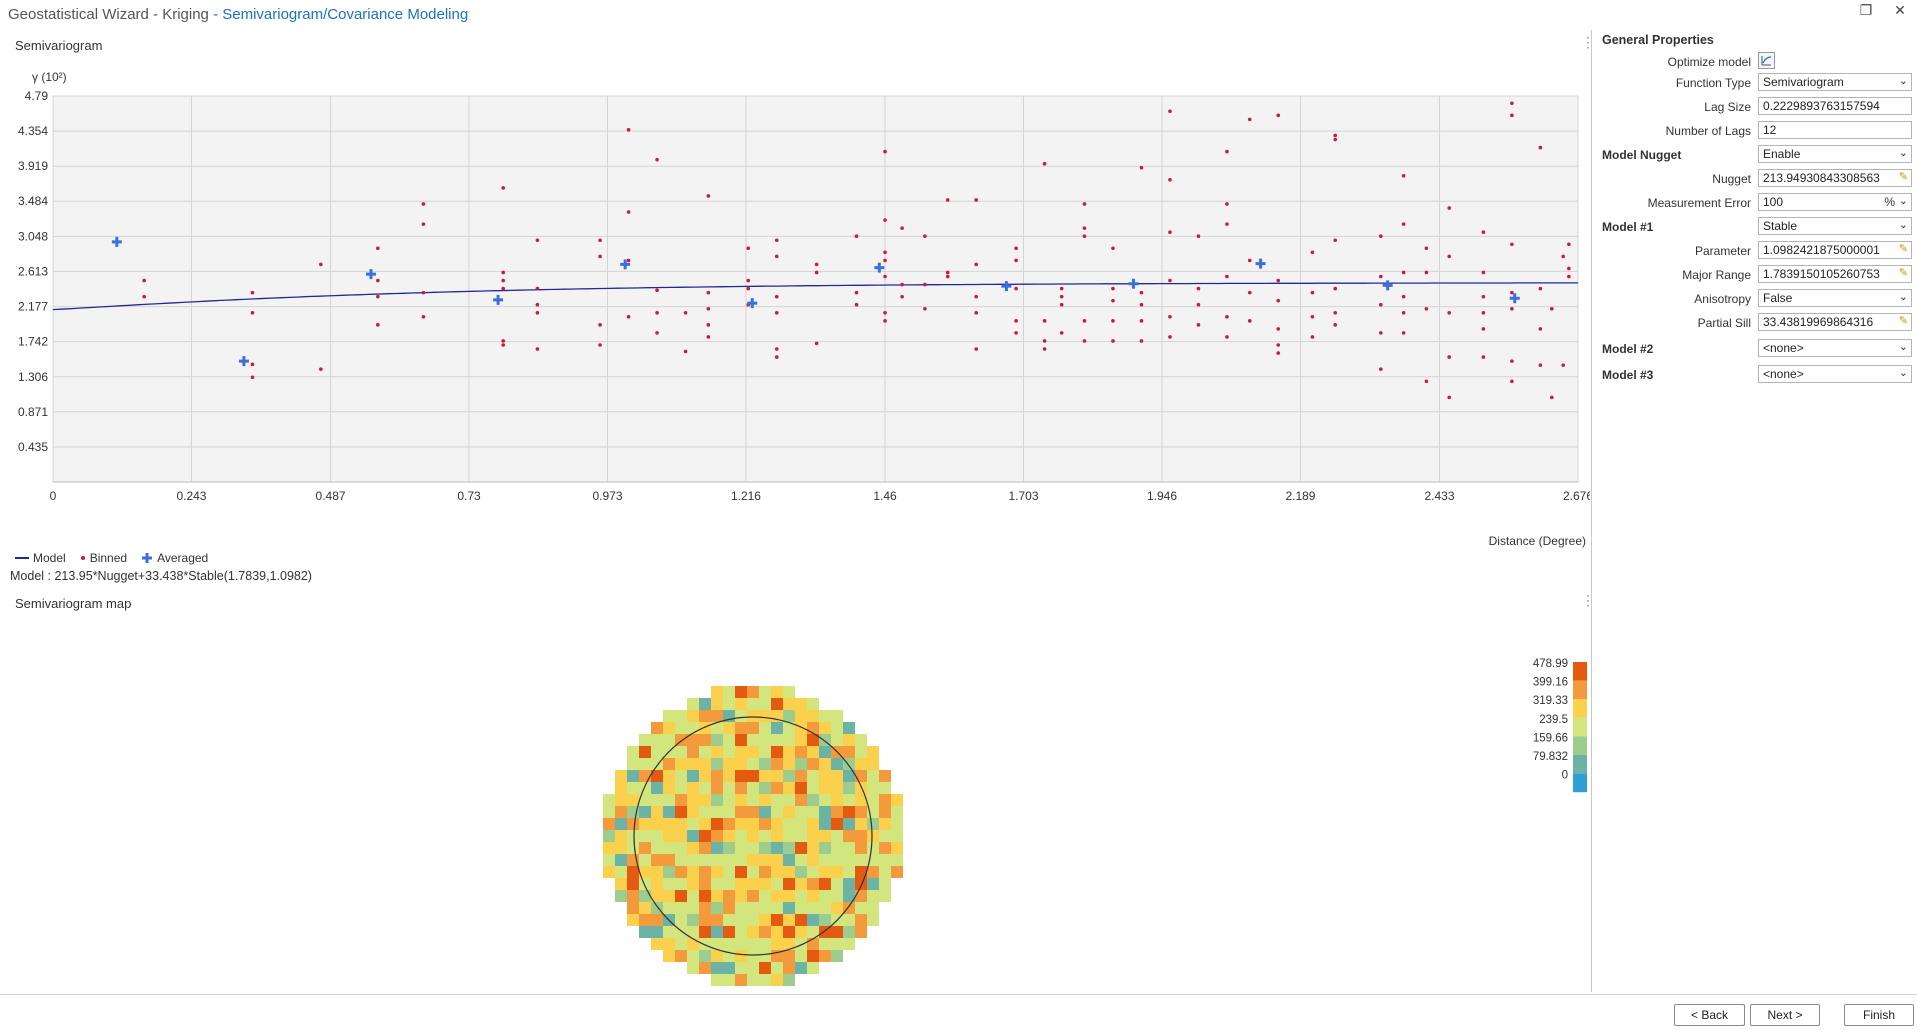 This screenshot has width=1917, height=1030. Describe the element at coordinates (1835, 348) in the screenshot. I see `model2-select: <none> ⌄` at that location.